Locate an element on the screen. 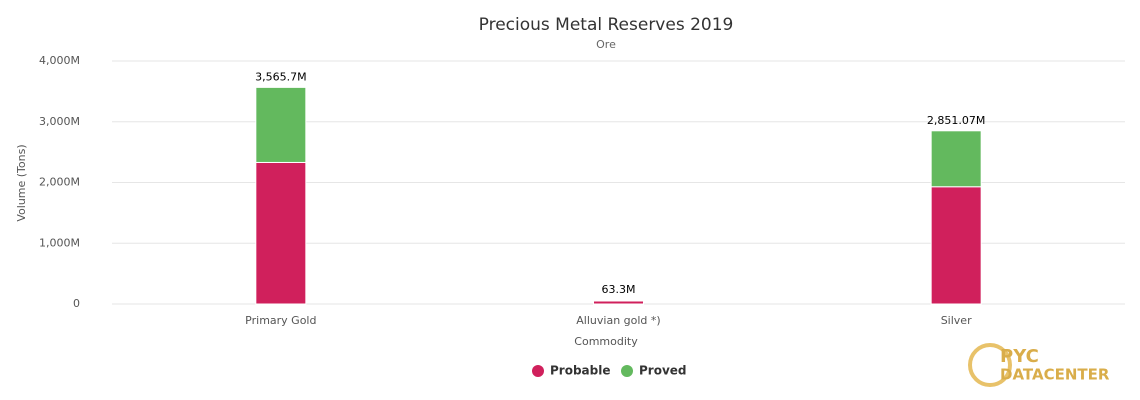  legend-label: Proved is located at coordinates (663, 371).